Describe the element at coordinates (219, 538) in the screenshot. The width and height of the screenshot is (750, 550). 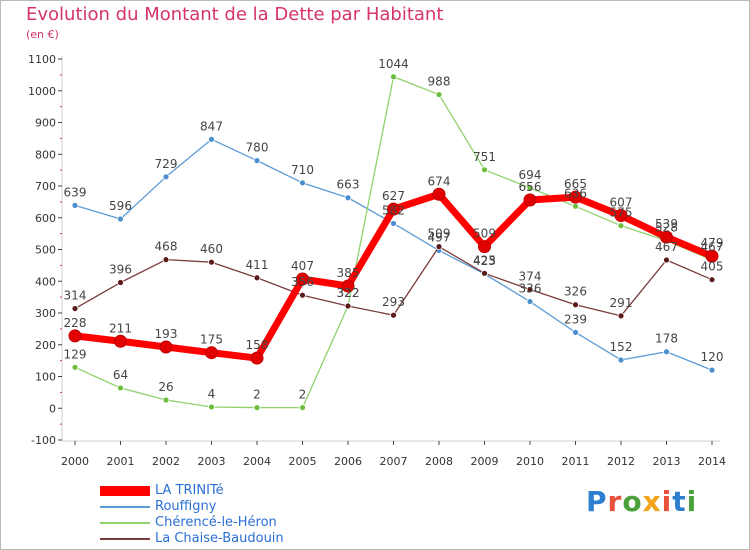
I see `legend-label-la-chaise-baudouin: La Chaise-Baudouin` at that location.